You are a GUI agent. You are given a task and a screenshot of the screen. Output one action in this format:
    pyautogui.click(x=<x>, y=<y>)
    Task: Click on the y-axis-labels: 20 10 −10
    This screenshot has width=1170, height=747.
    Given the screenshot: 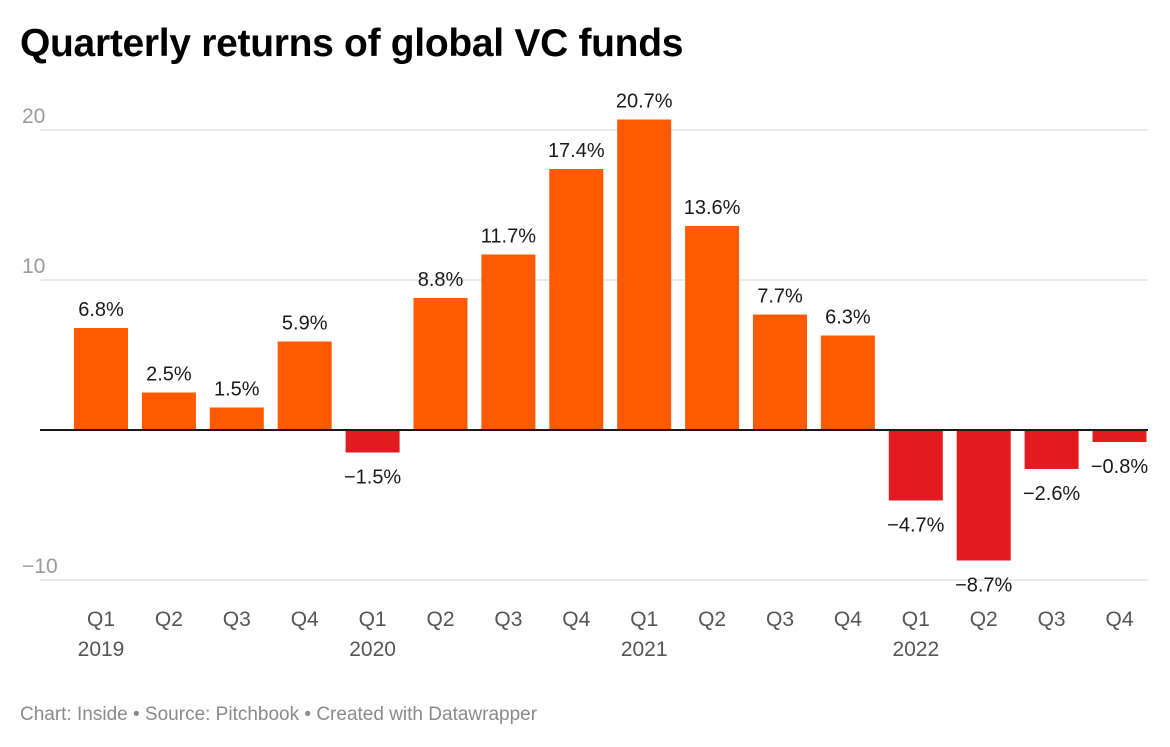 What is the action you would take?
    pyautogui.click(x=40, y=341)
    